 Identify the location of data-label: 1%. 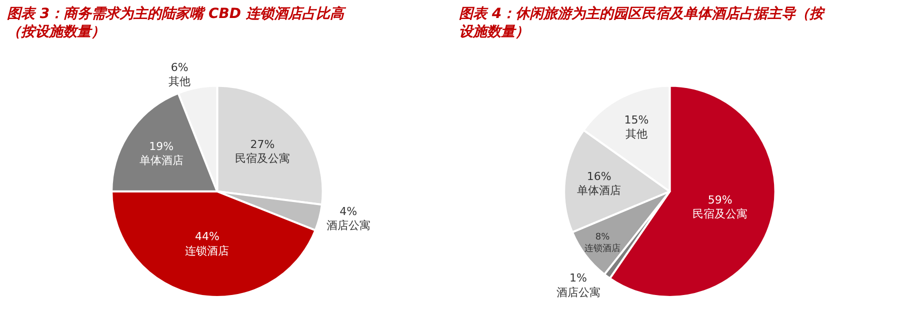
(578, 278).